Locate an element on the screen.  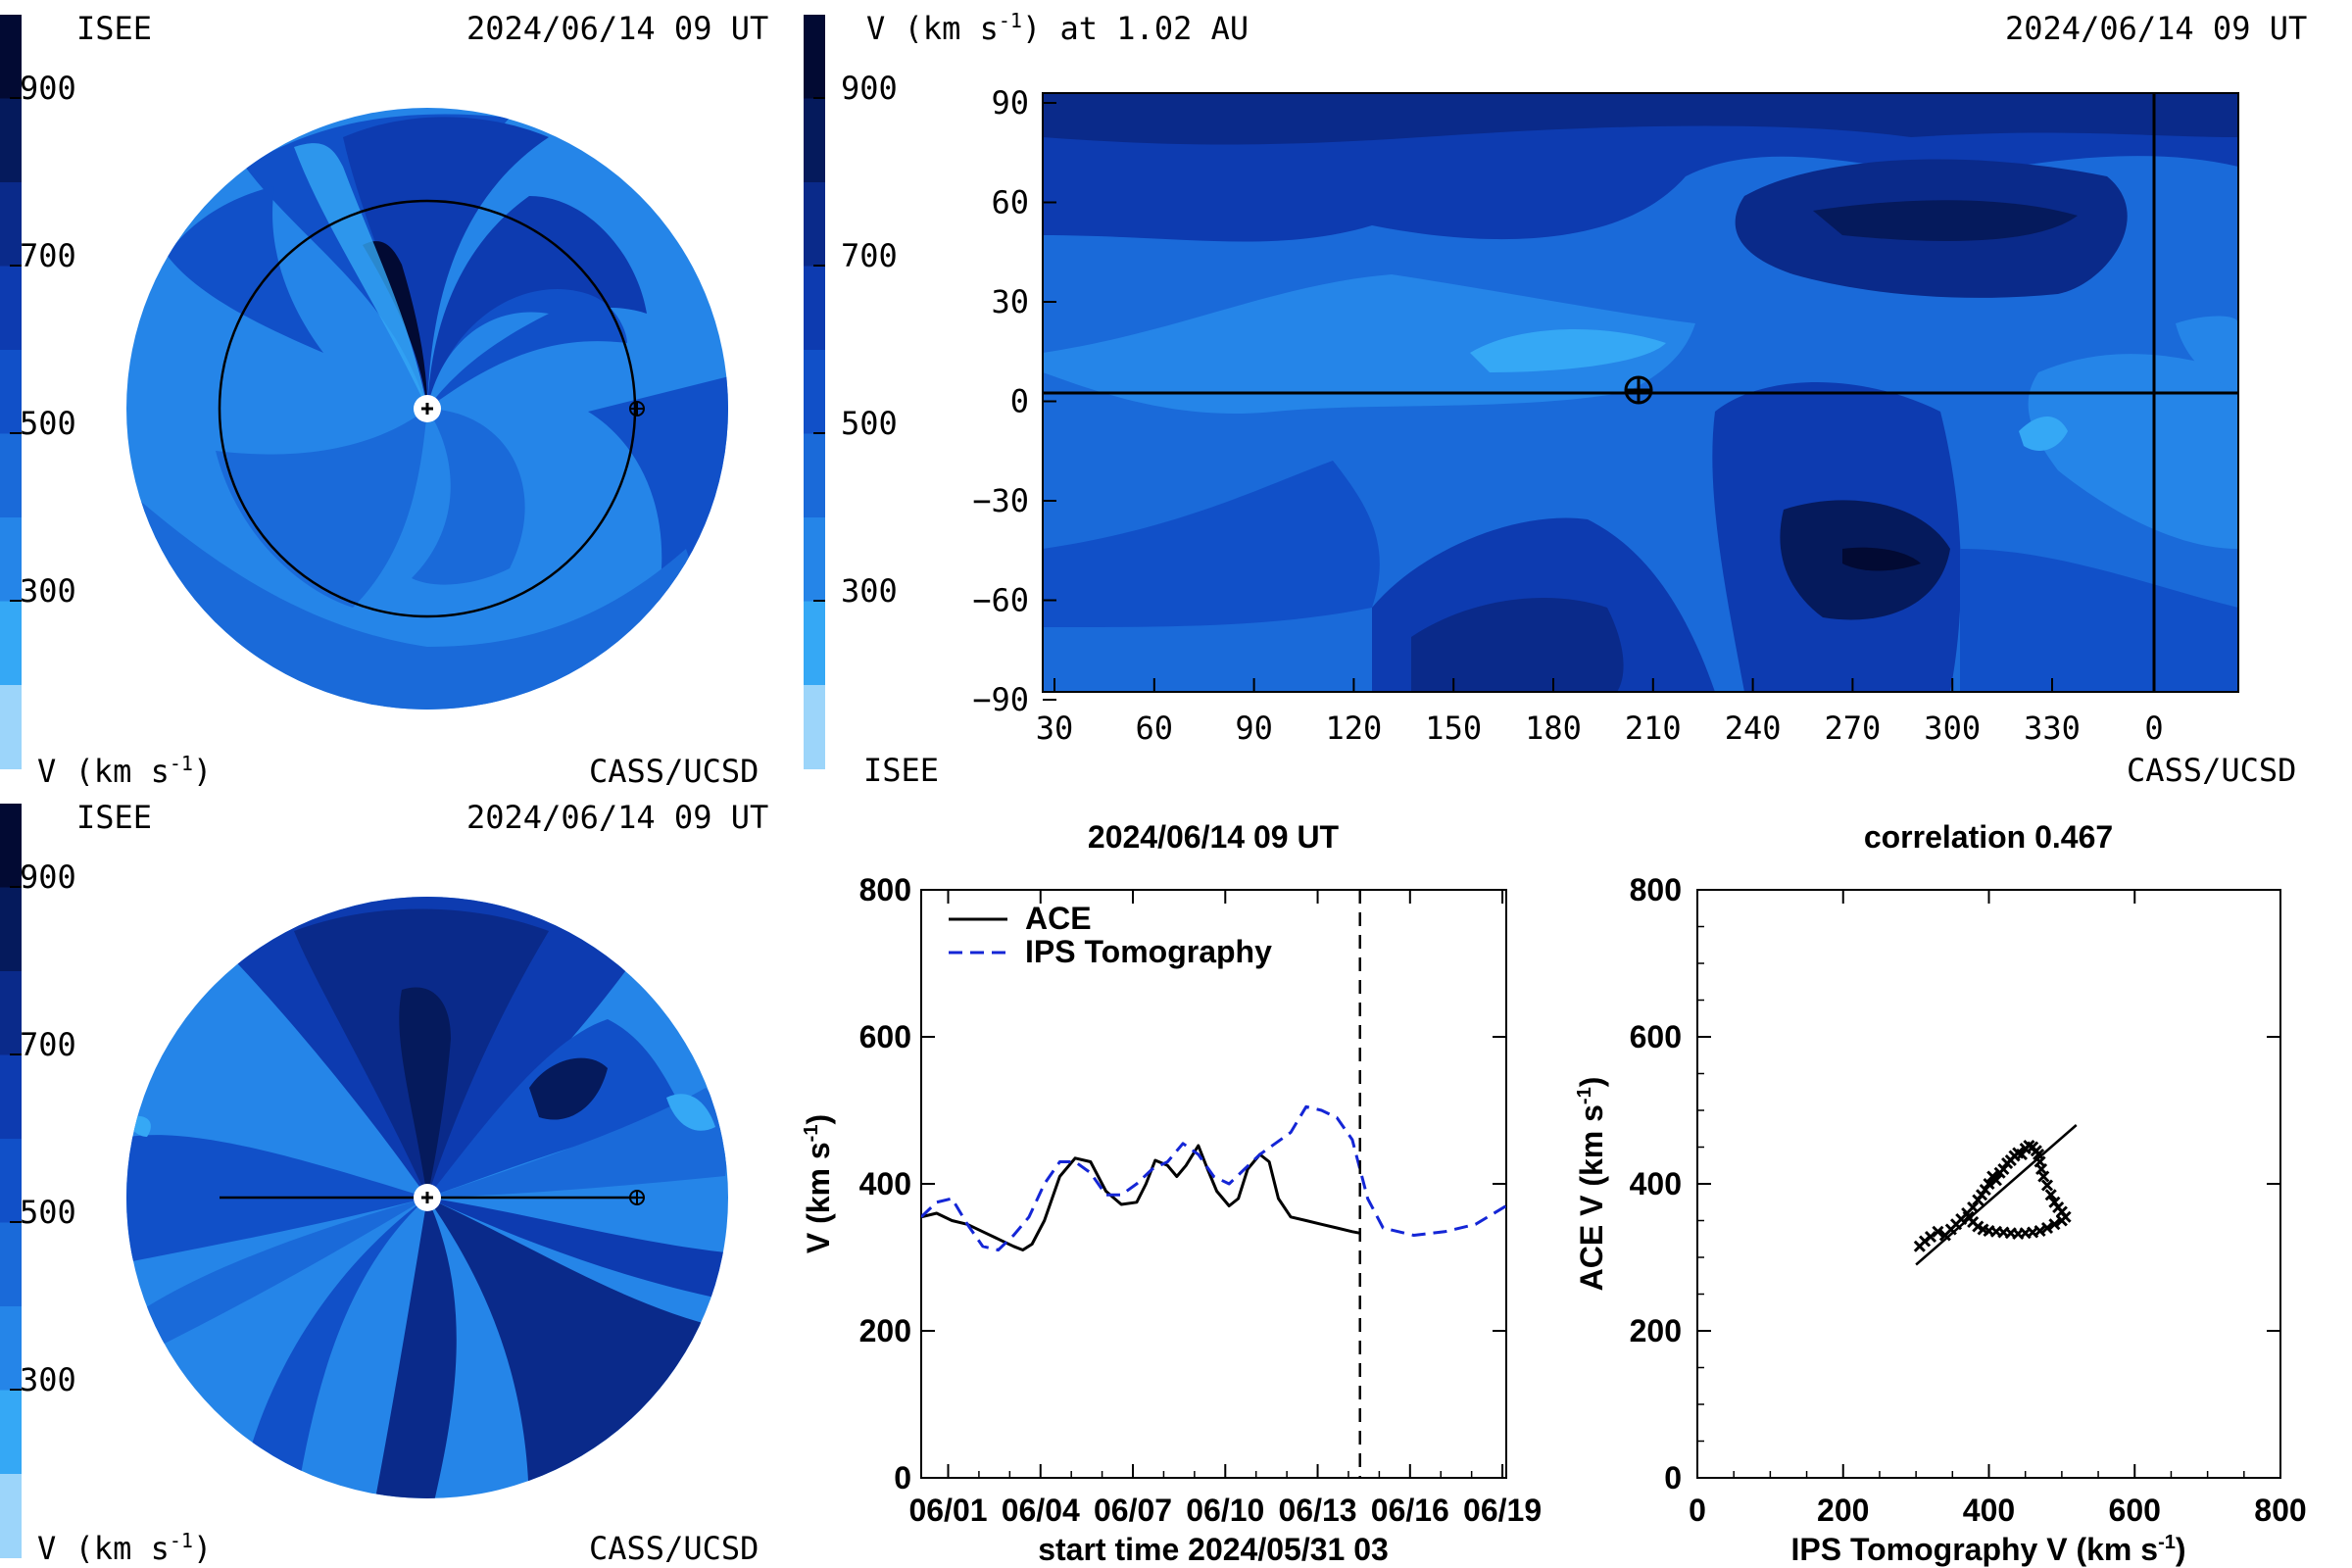
x-axis-label: start time 2024/05/31 03 is located at coordinates (1213, 1549).